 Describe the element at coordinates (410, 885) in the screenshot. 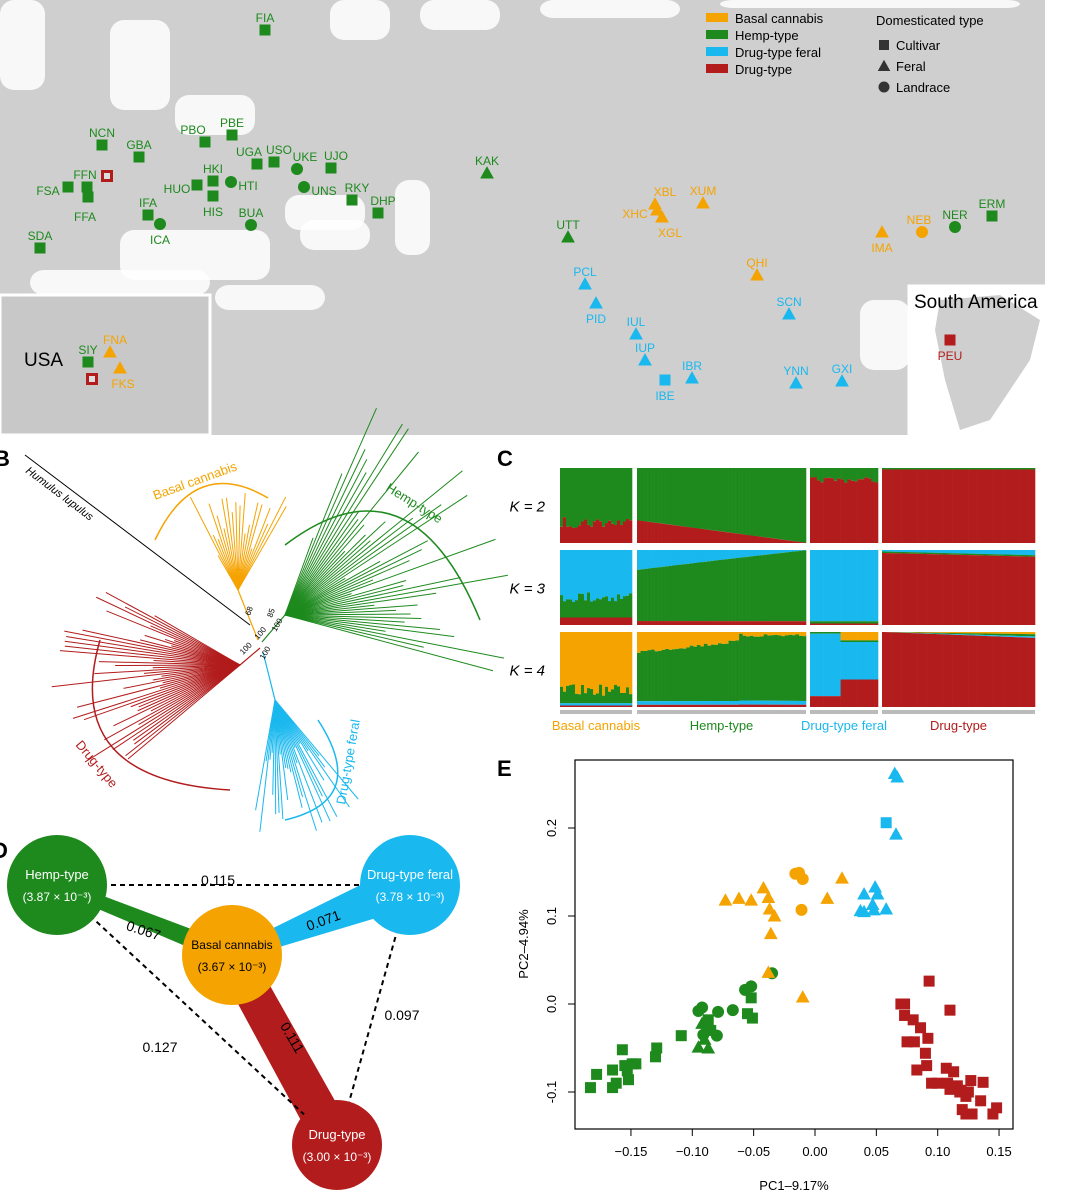

I see `node-feral` at that location.